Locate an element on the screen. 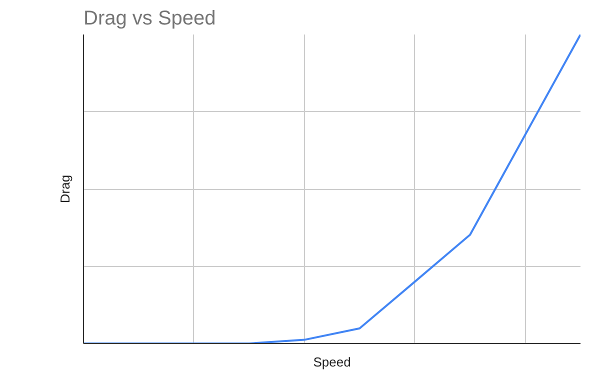 The image size is (594, 372). y-axis-title: Drag is located at coordinates (65, 189).